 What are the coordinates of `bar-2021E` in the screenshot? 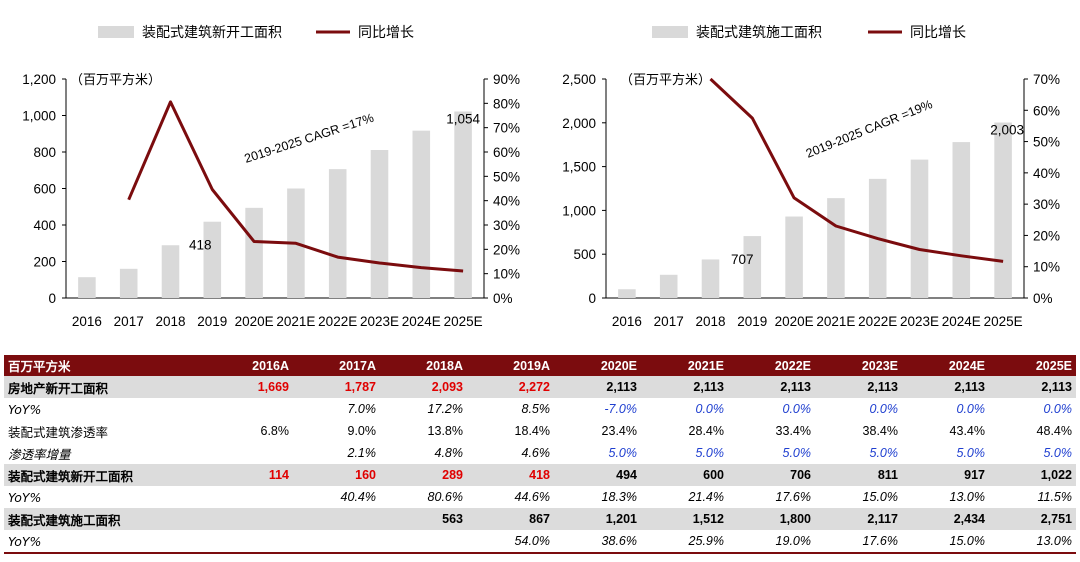 It's located at (836, 248).